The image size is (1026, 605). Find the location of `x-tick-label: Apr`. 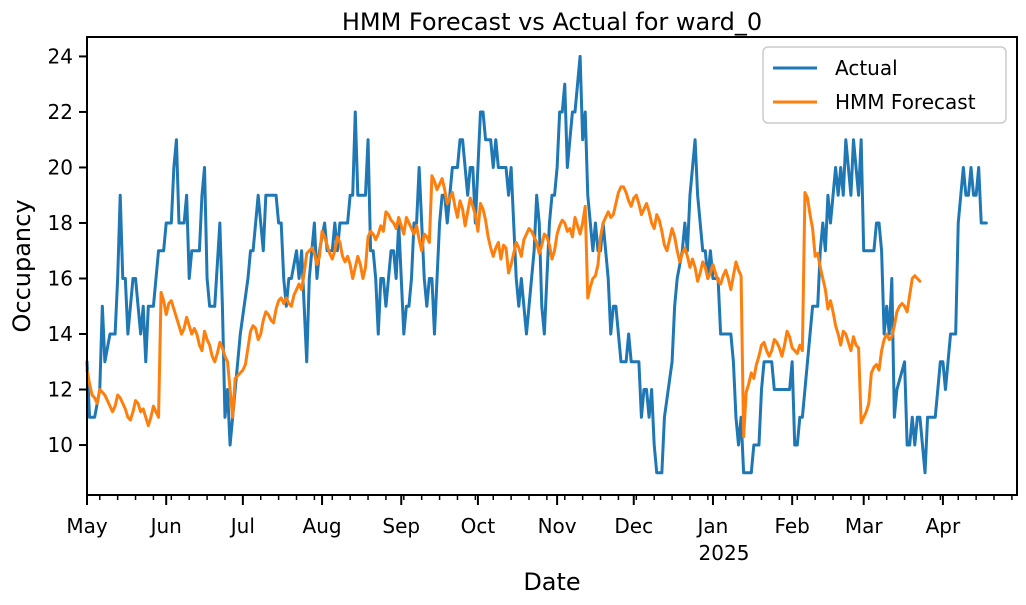

x-tick-label: Apr is located at coordinates (943, 526).